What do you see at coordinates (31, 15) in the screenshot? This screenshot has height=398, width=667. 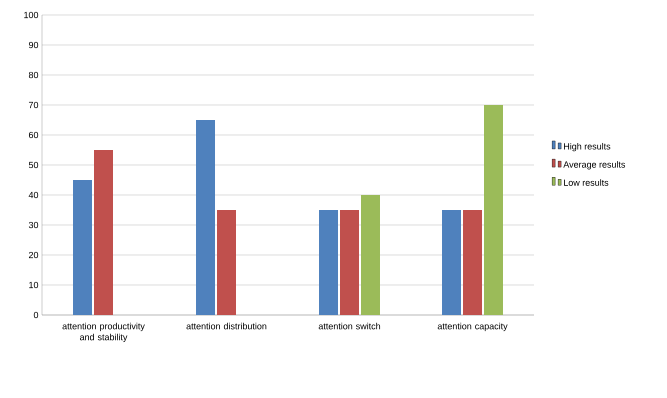 I see `y-tick-label: 100` at bounding box center [31, 15].